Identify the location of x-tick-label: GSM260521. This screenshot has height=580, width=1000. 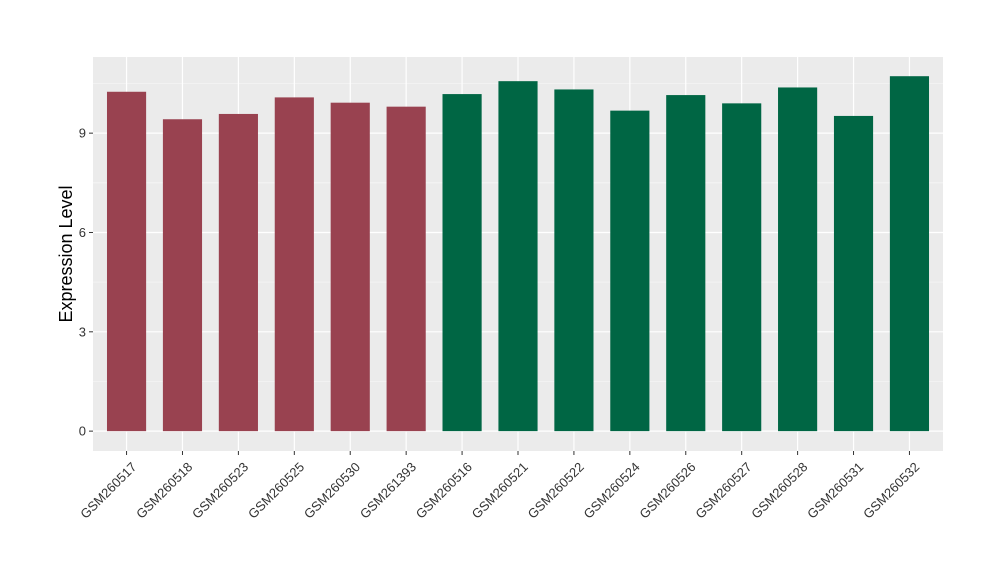
(500, 490).